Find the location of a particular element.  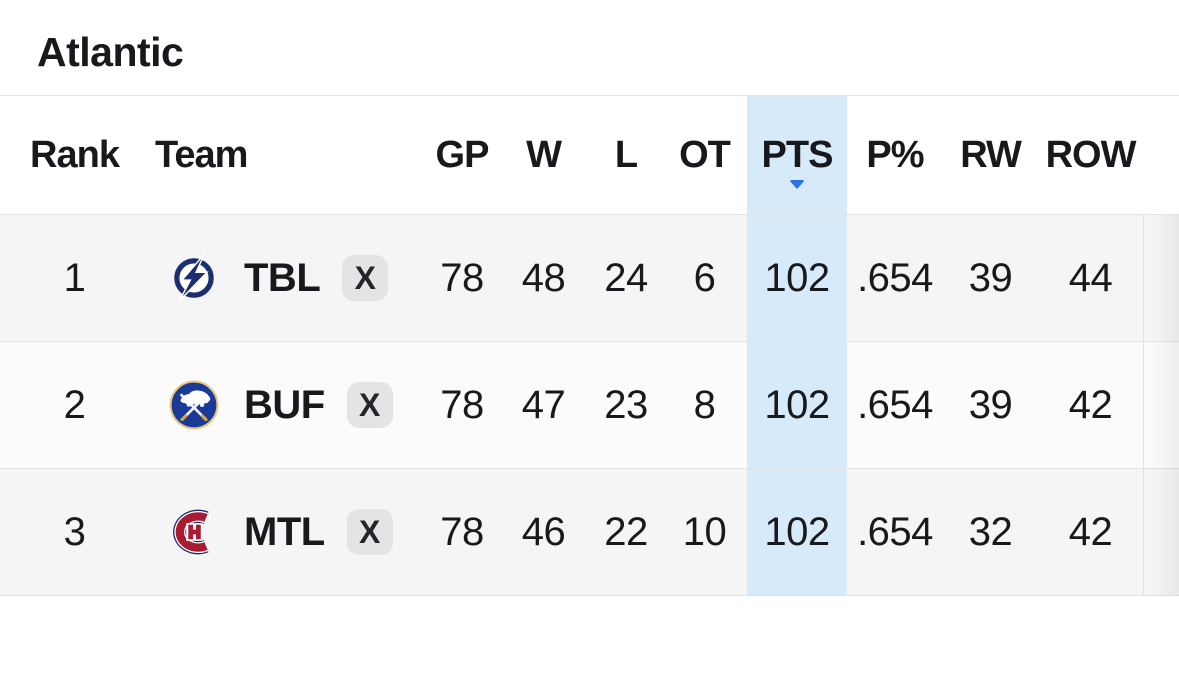

ot-cell: 6 is located at coordinates (704, 277).